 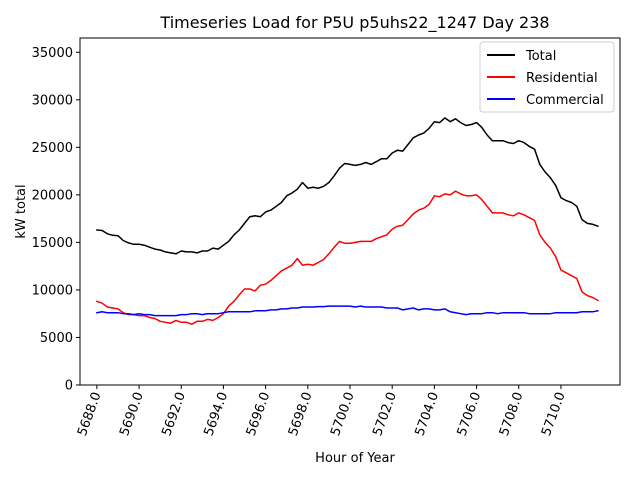 I want to click on y-axis-label: kW total, so click(x=21, y=211).